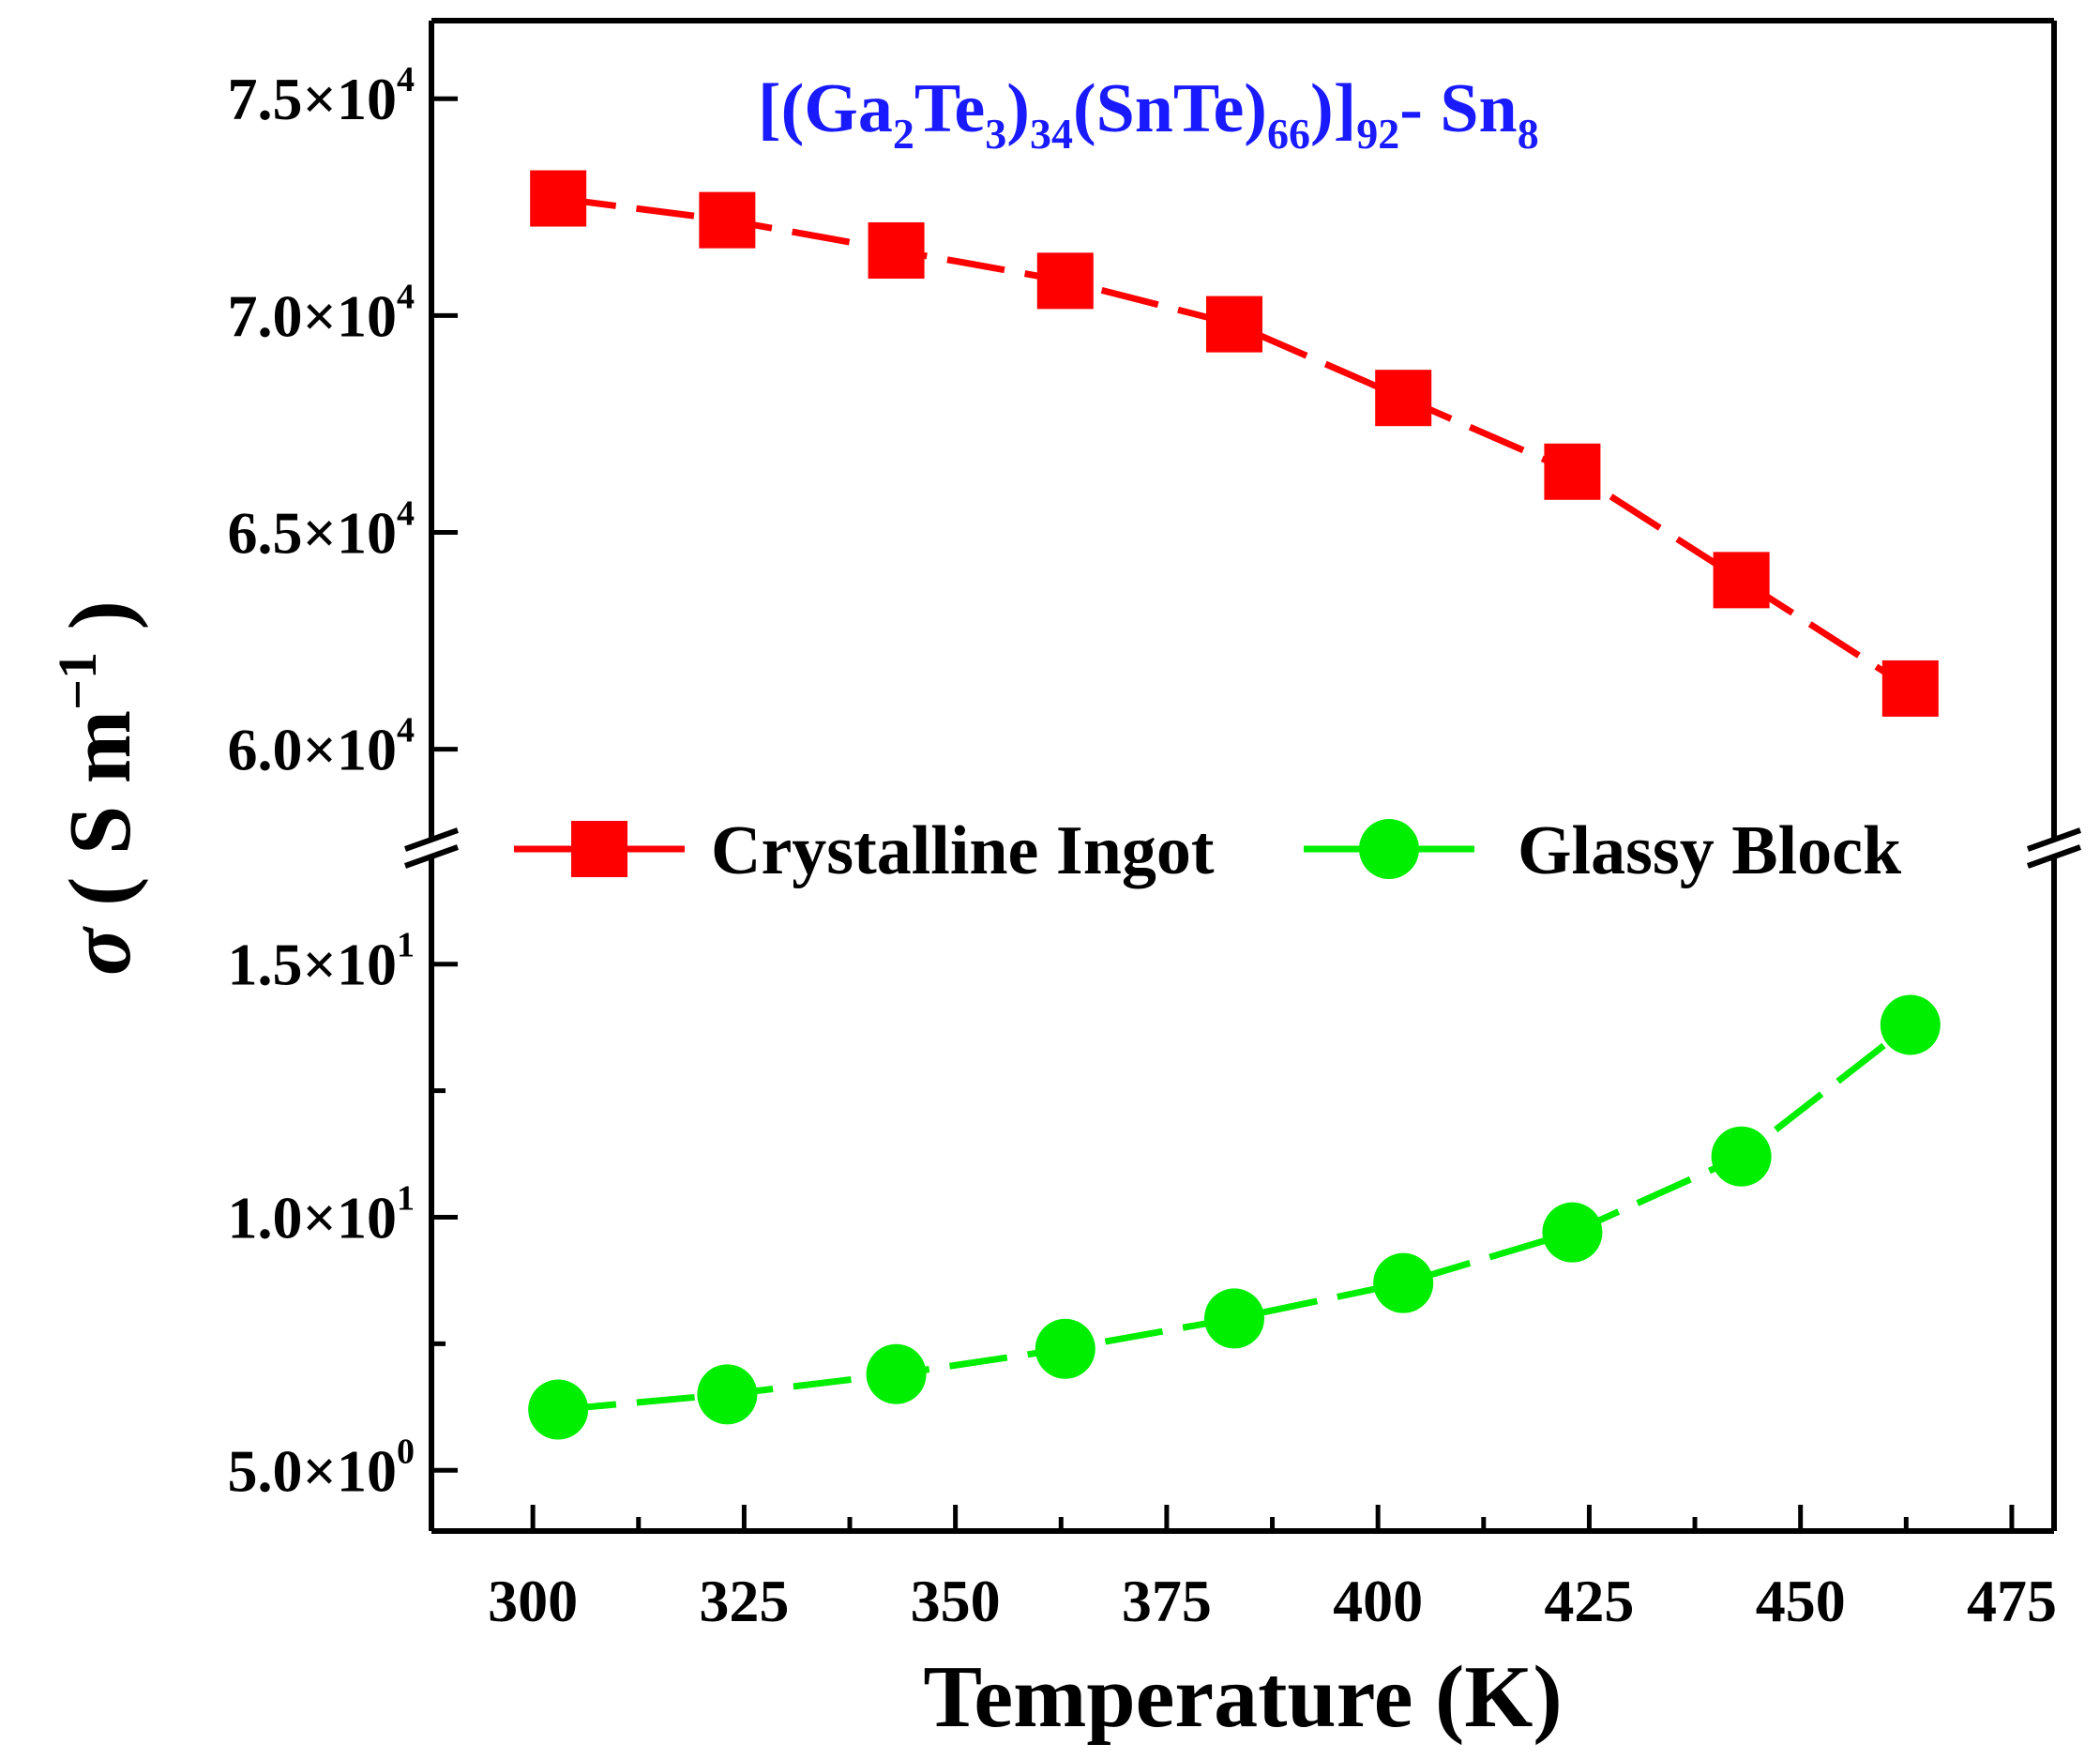 Image resolution: width=2100 pixels, height=1759 pixels. Describe the element at coordinates (744, 1601) in the screenshot. I see `x-tick-label: 325` at that location.